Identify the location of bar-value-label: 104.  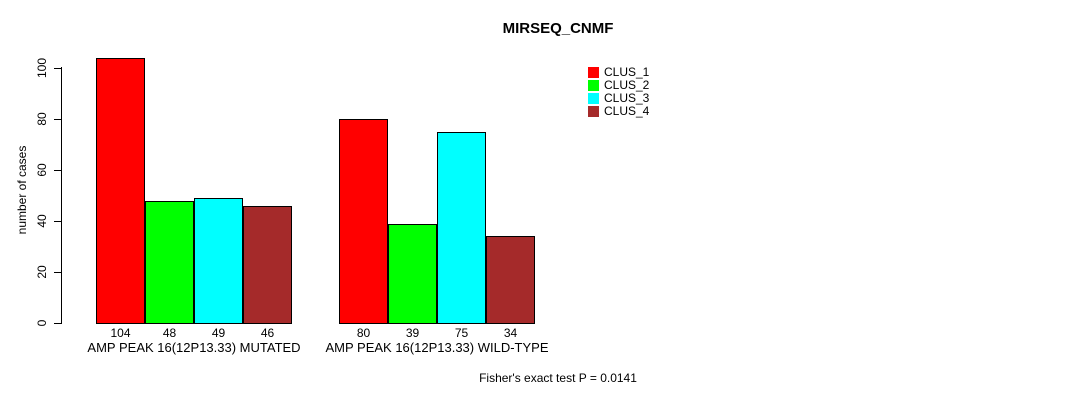
(120, 333).